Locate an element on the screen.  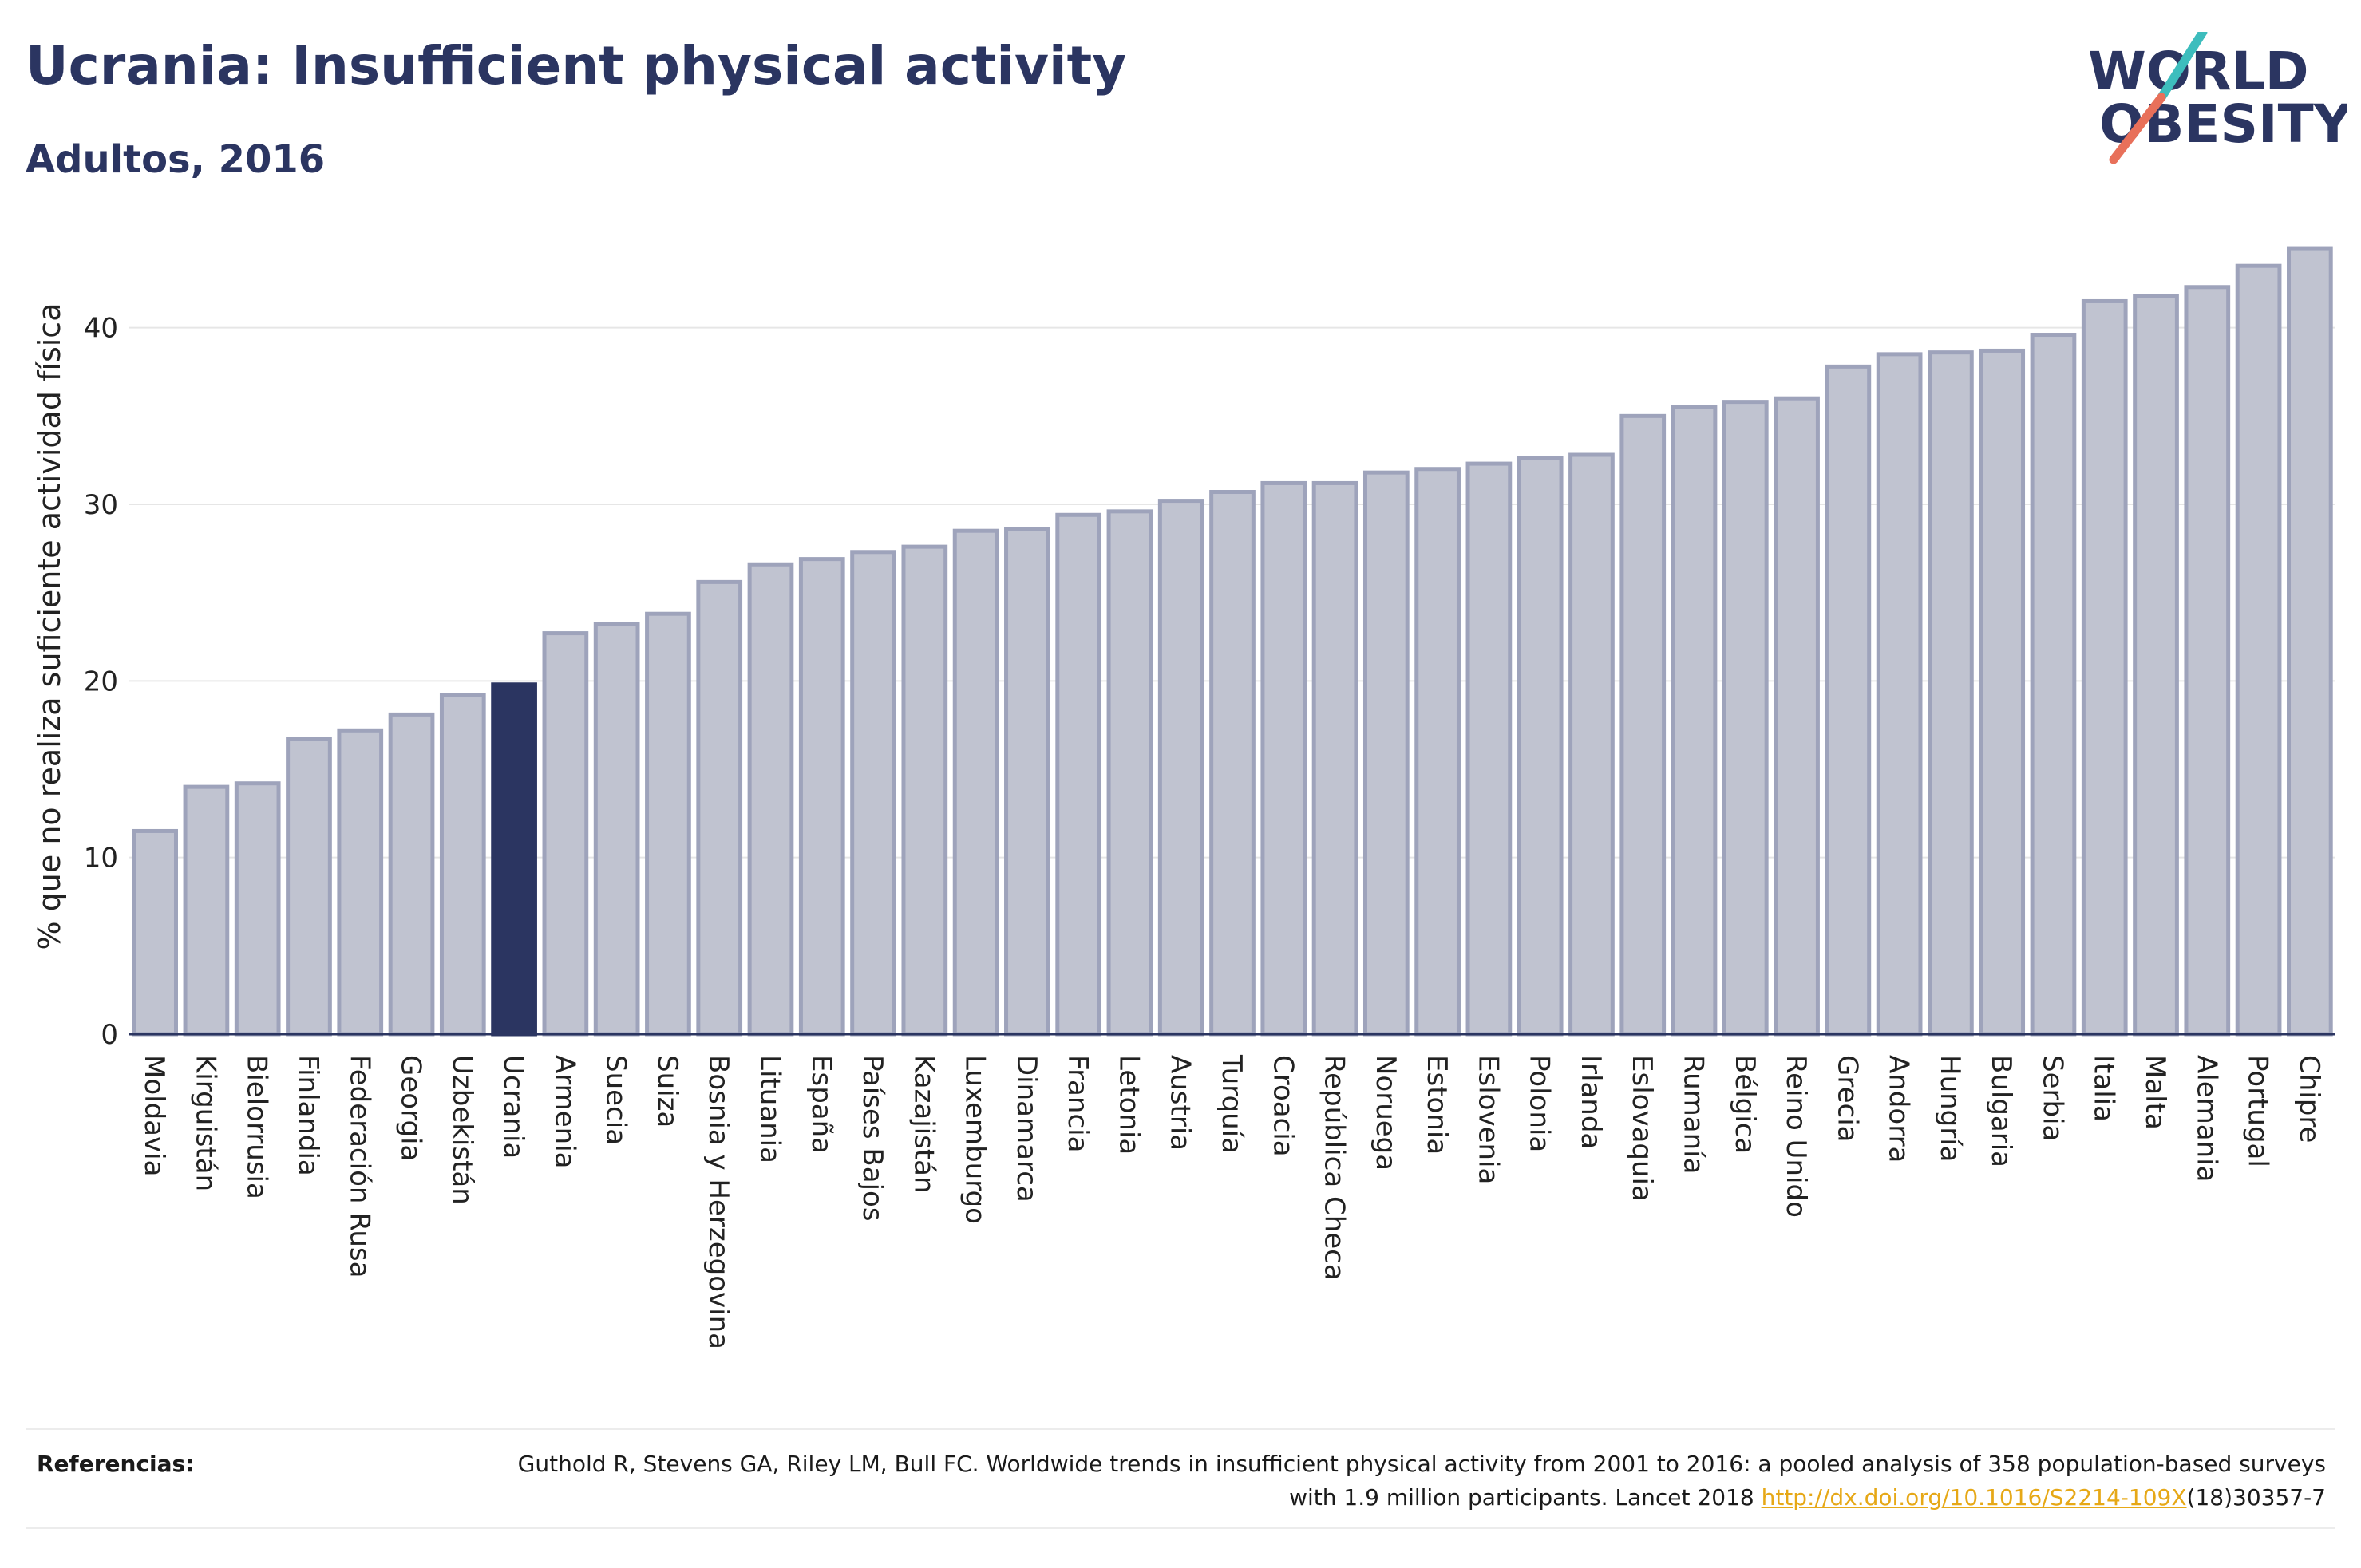
x-tick-label: Rumanía is located at coordinates (1694, 1114).